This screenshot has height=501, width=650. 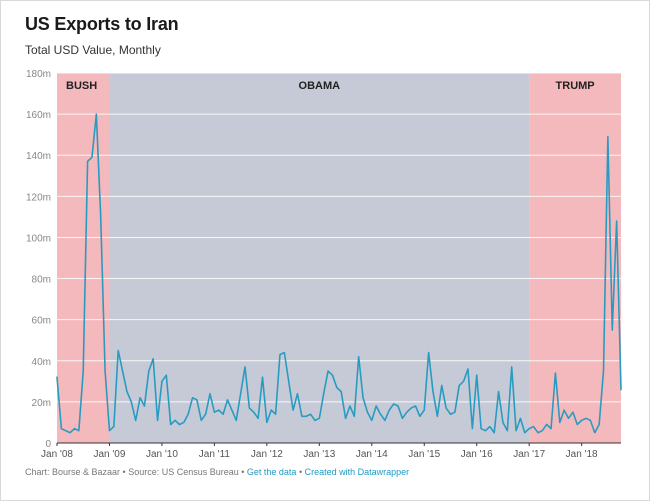 What do you see at coordinates (38, 115) in the screenshot?
I see `y-tick-label: 160m` at bounding box center [38, 115].